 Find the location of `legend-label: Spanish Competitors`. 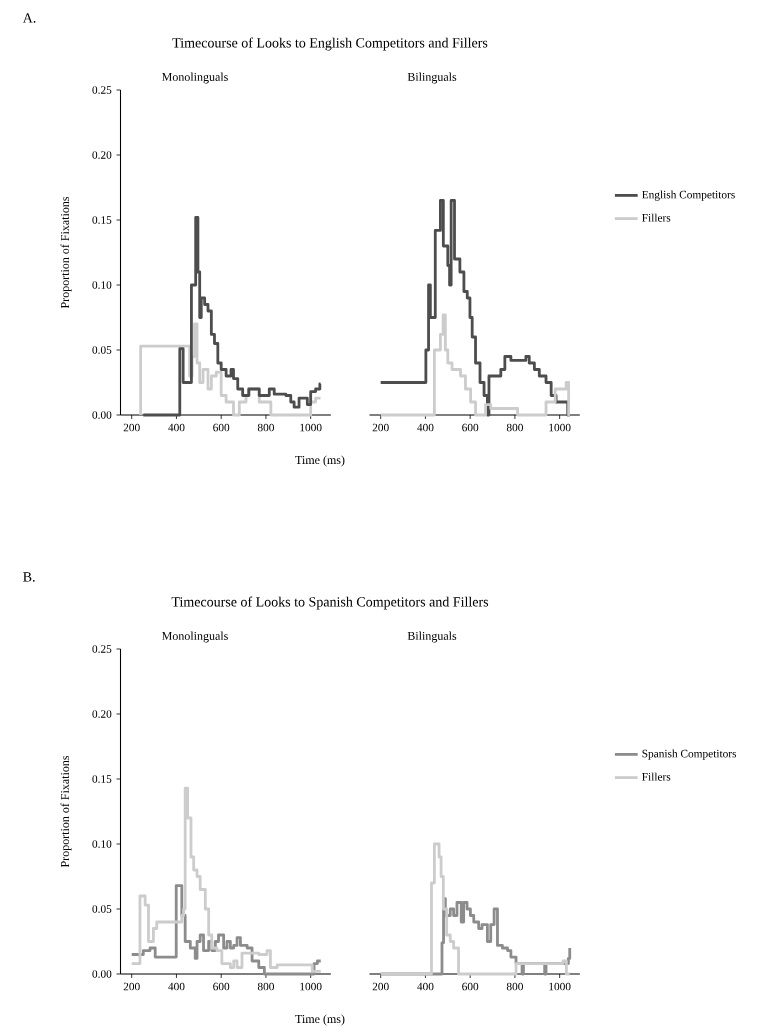

legend-label: Spanish Competitors is located at coordinates (689, 754).